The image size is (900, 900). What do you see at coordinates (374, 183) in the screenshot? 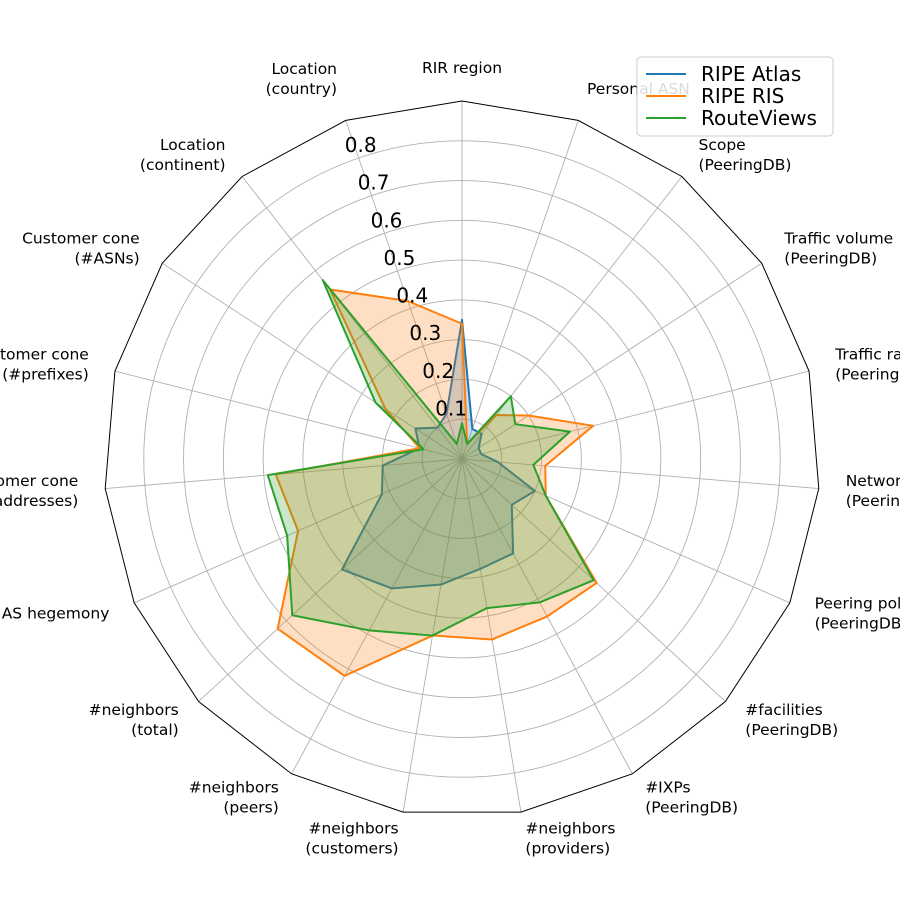
I see `radial-tick-label: 0.7` at bounding box center [374, 183].